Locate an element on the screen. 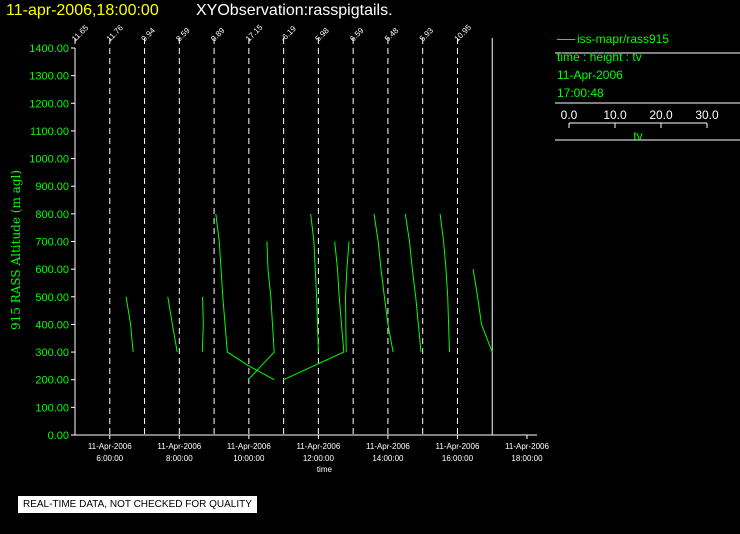 The image size is (740, 534). quality-warning: REAL-TIME DATA, NOT CHECKED FOR QUALITY is located at coordinates (137, 504).